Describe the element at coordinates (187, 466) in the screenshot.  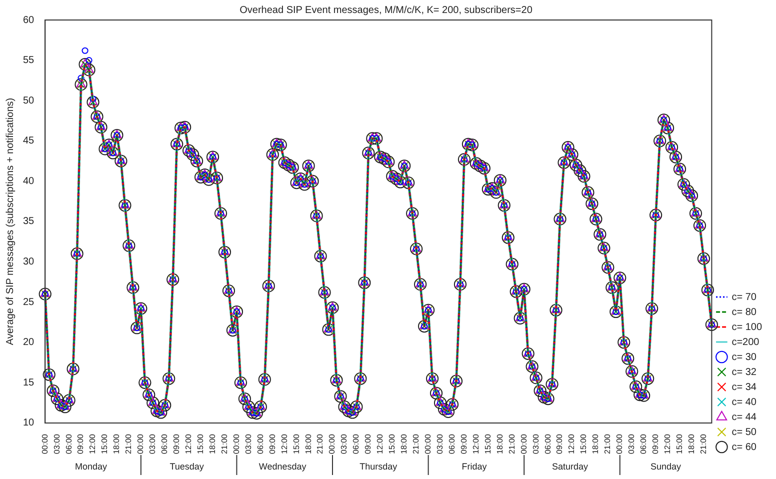
I see `text: Tuesday` at that location.